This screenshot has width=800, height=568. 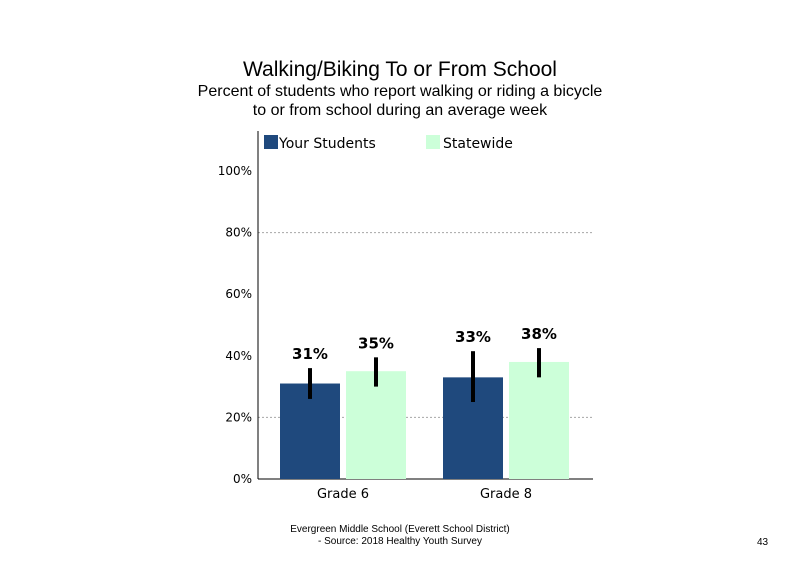 What do you see at coordinates (238, 417) in the screenshot?
I see `y-tick-label: 20%` at bounding box center [238, 417].